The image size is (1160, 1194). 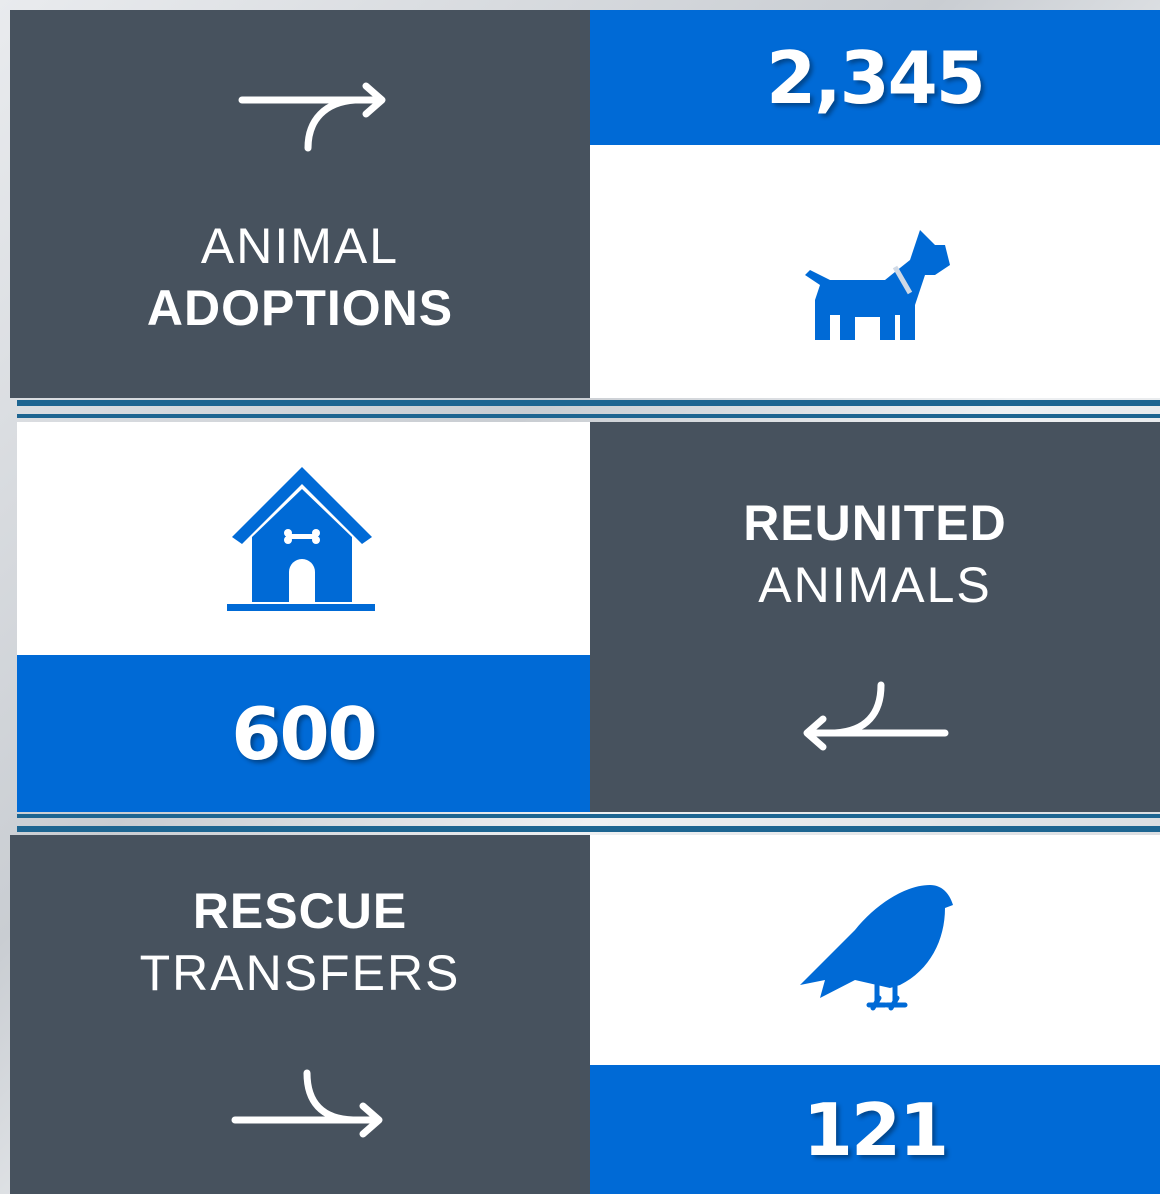 I want to click on label-light: ANIMAL, so click(x=300, y=246).